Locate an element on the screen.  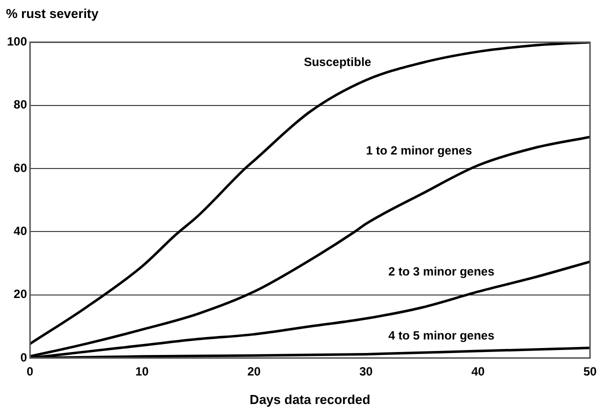
y-tick-label: 60 is located at coordinates (21, 167).